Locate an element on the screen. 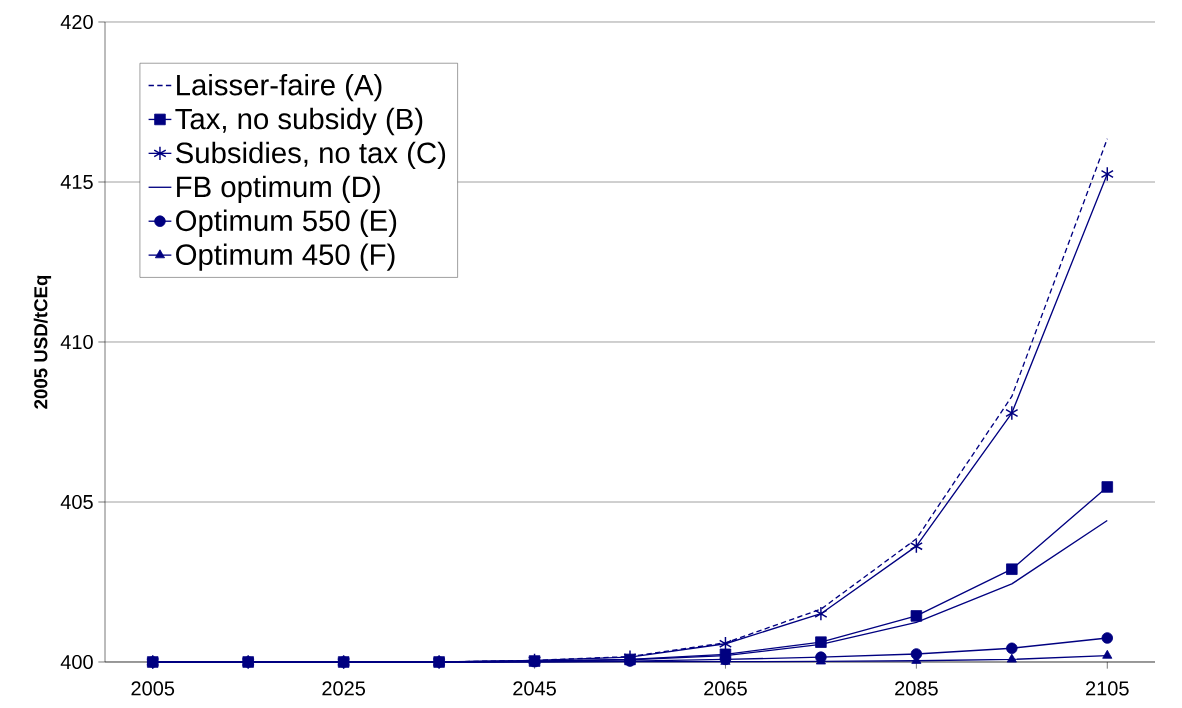  legend-label: Optimum 550 (E) is located at coordinates (286, 223).